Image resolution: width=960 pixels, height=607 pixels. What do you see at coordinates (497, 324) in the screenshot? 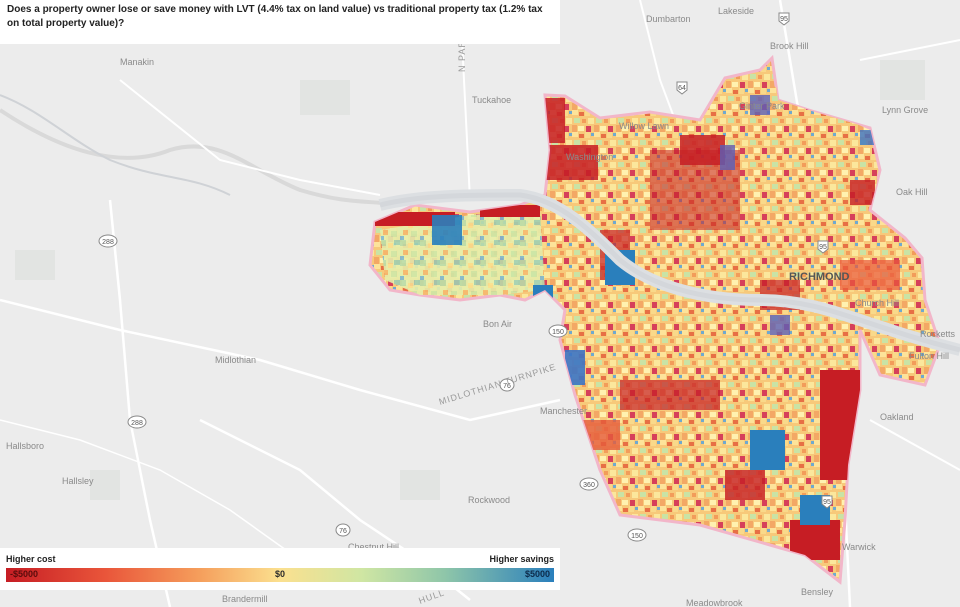
I see `place-bon-air: Bon Air` at bounding box center [497, 324].